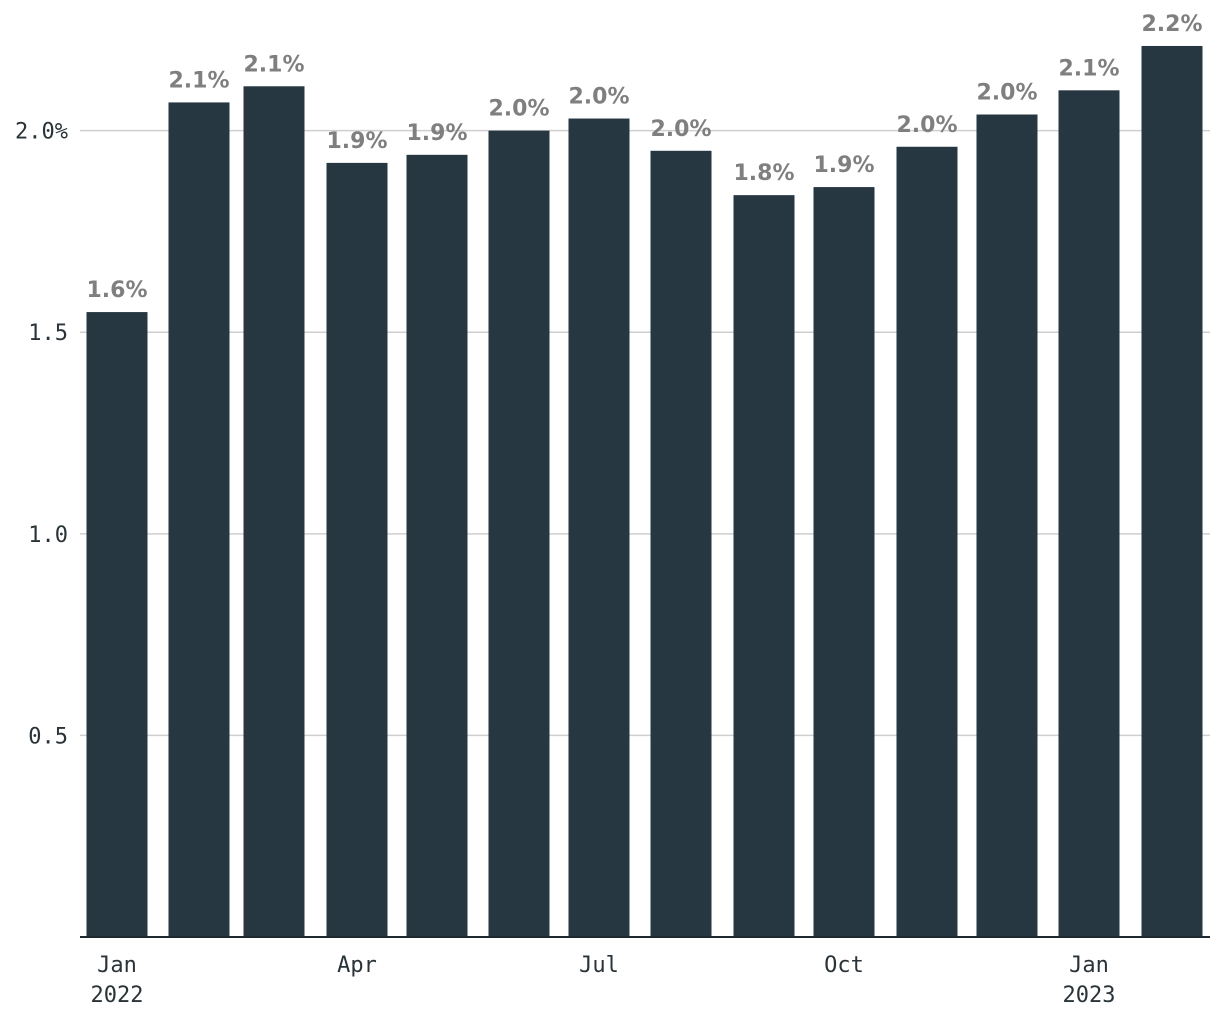 The image size is (1220, 1020). What do you see at coordinates (48, 333) in the screenshot?
I see `y-tick-label: 1.5` at bounding box center [48, 333].